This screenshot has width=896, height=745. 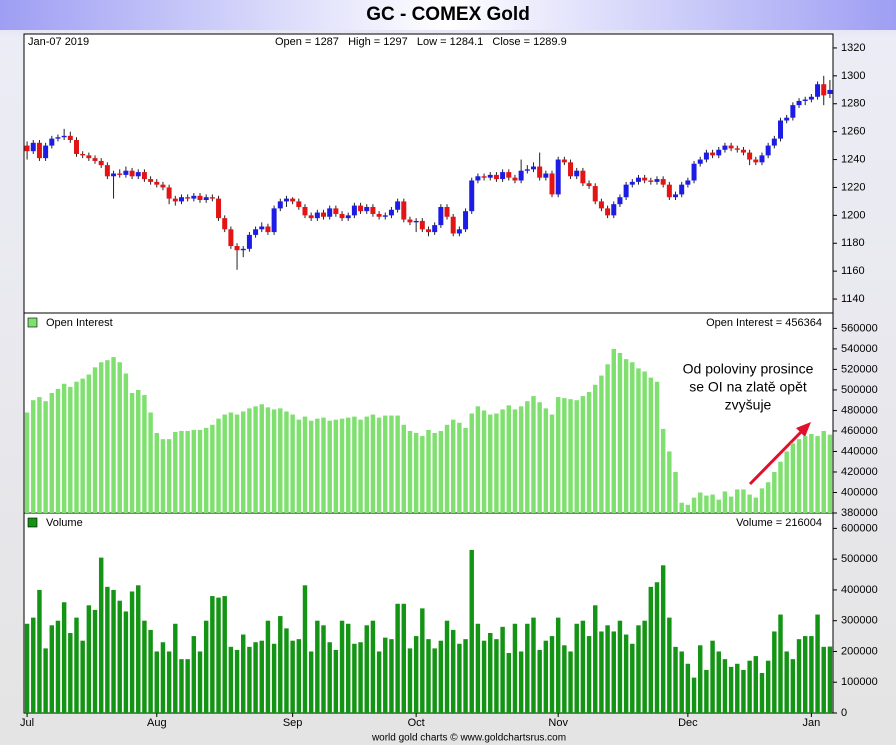 I want to click on y-tick-label: 400000, so click(x=859, y=590).